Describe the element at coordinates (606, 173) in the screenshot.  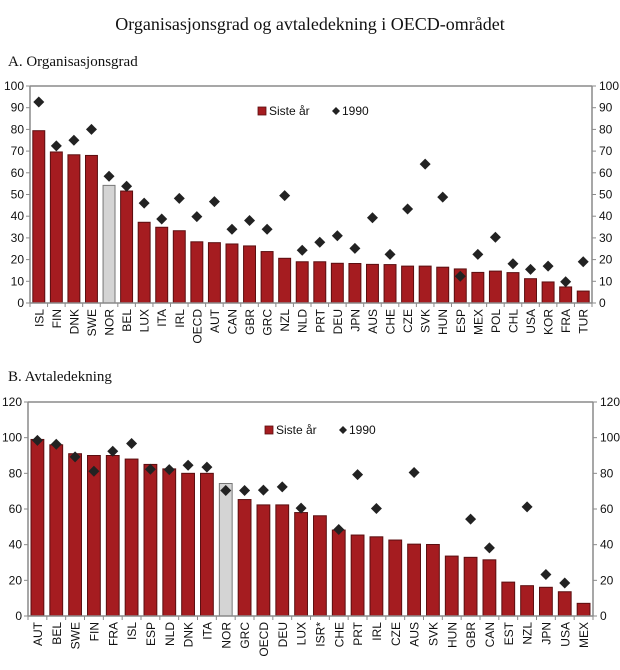
I see `y-tick-label-right: 60` at that location.